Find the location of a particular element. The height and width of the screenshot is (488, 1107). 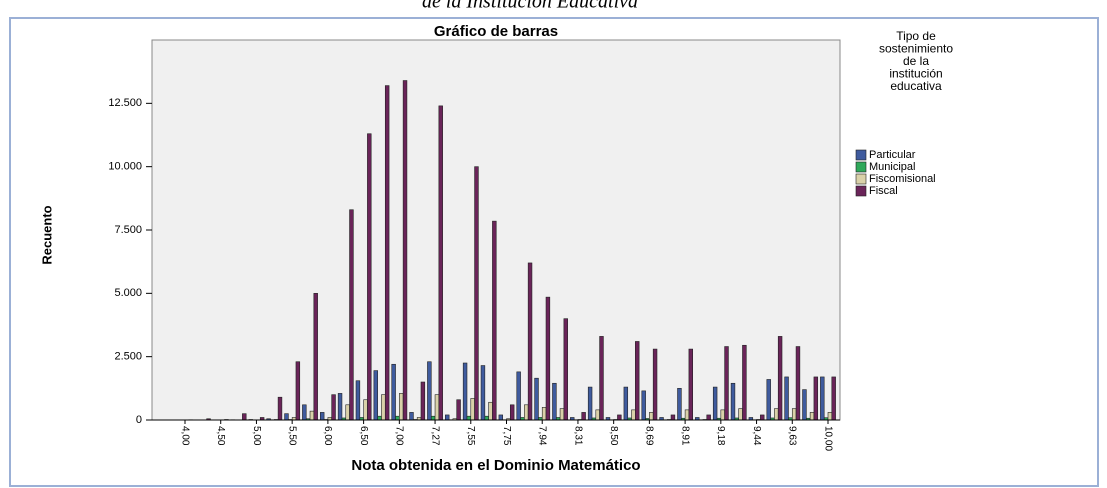

x-tick-label: 9,63 is located at coordinates (792, 436).